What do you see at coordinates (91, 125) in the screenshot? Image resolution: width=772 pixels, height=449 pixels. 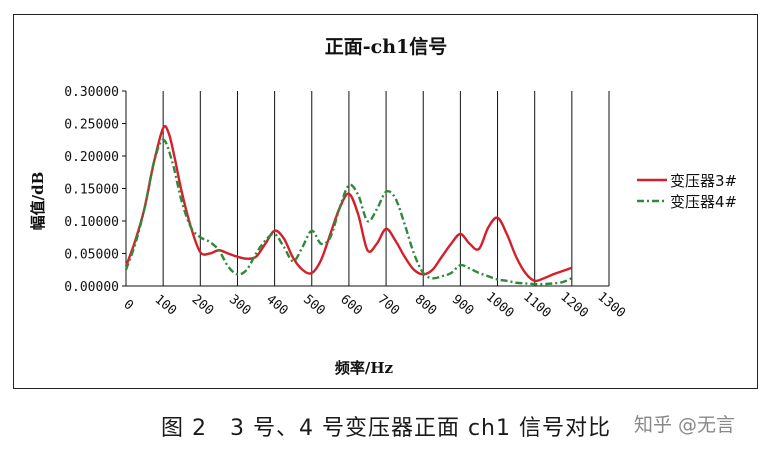 I see `y-tick-label: 0.25000` at bounding box center [91, 125].